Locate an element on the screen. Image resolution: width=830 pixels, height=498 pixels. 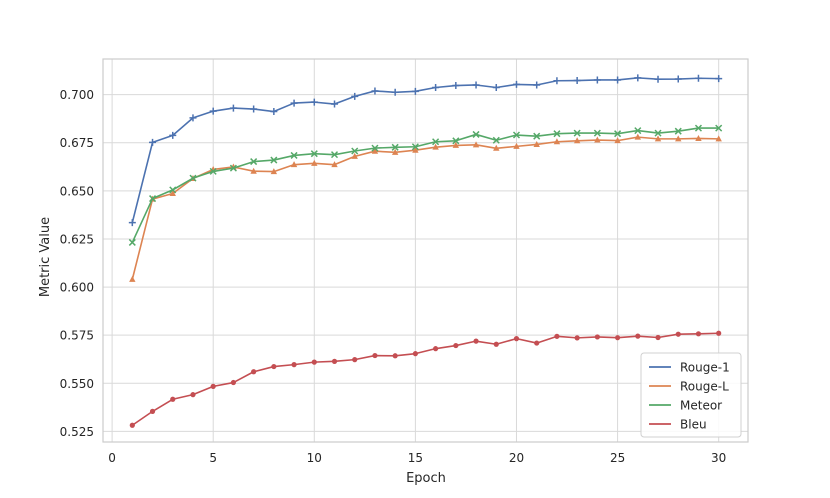
legend-item: Meteor is located at coordinates (685, 406).